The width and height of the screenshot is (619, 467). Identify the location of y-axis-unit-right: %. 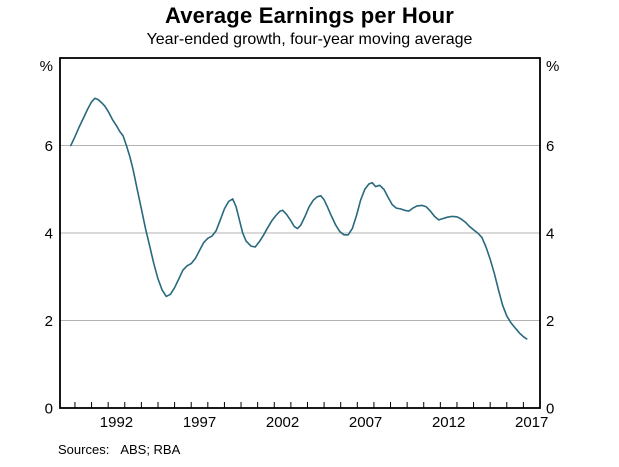
(552, 66).